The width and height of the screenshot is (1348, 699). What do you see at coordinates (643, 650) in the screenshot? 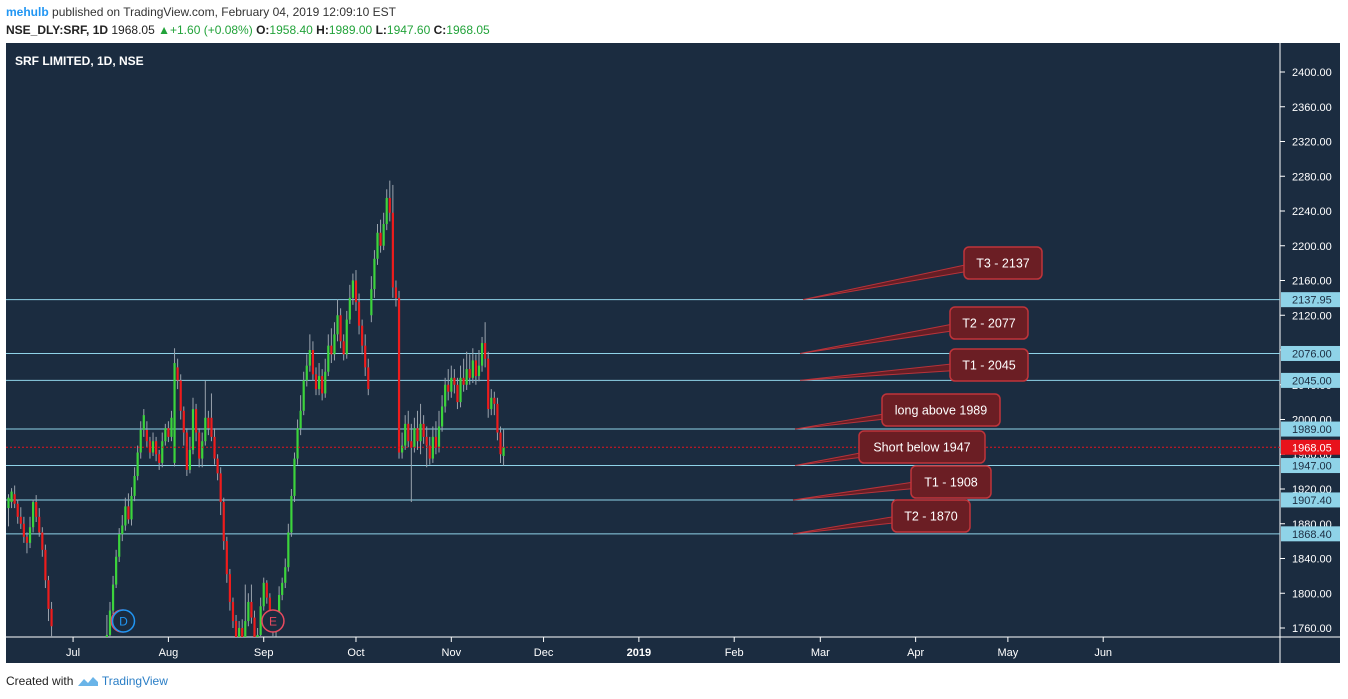
I see `time-axis` at bounding box center [643, 650].